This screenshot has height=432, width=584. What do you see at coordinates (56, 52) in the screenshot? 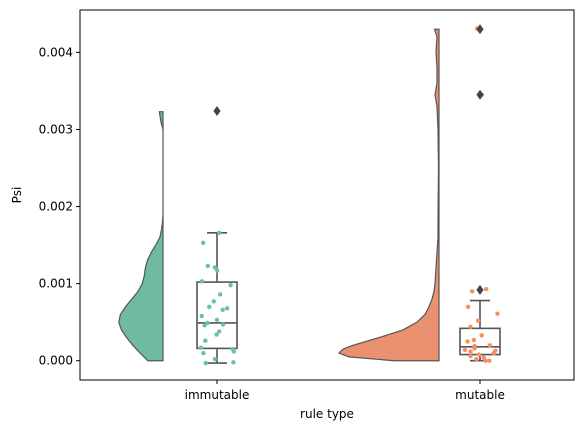
I see `y-tick-label-4: 0.004` at bounding box center [56, 52].